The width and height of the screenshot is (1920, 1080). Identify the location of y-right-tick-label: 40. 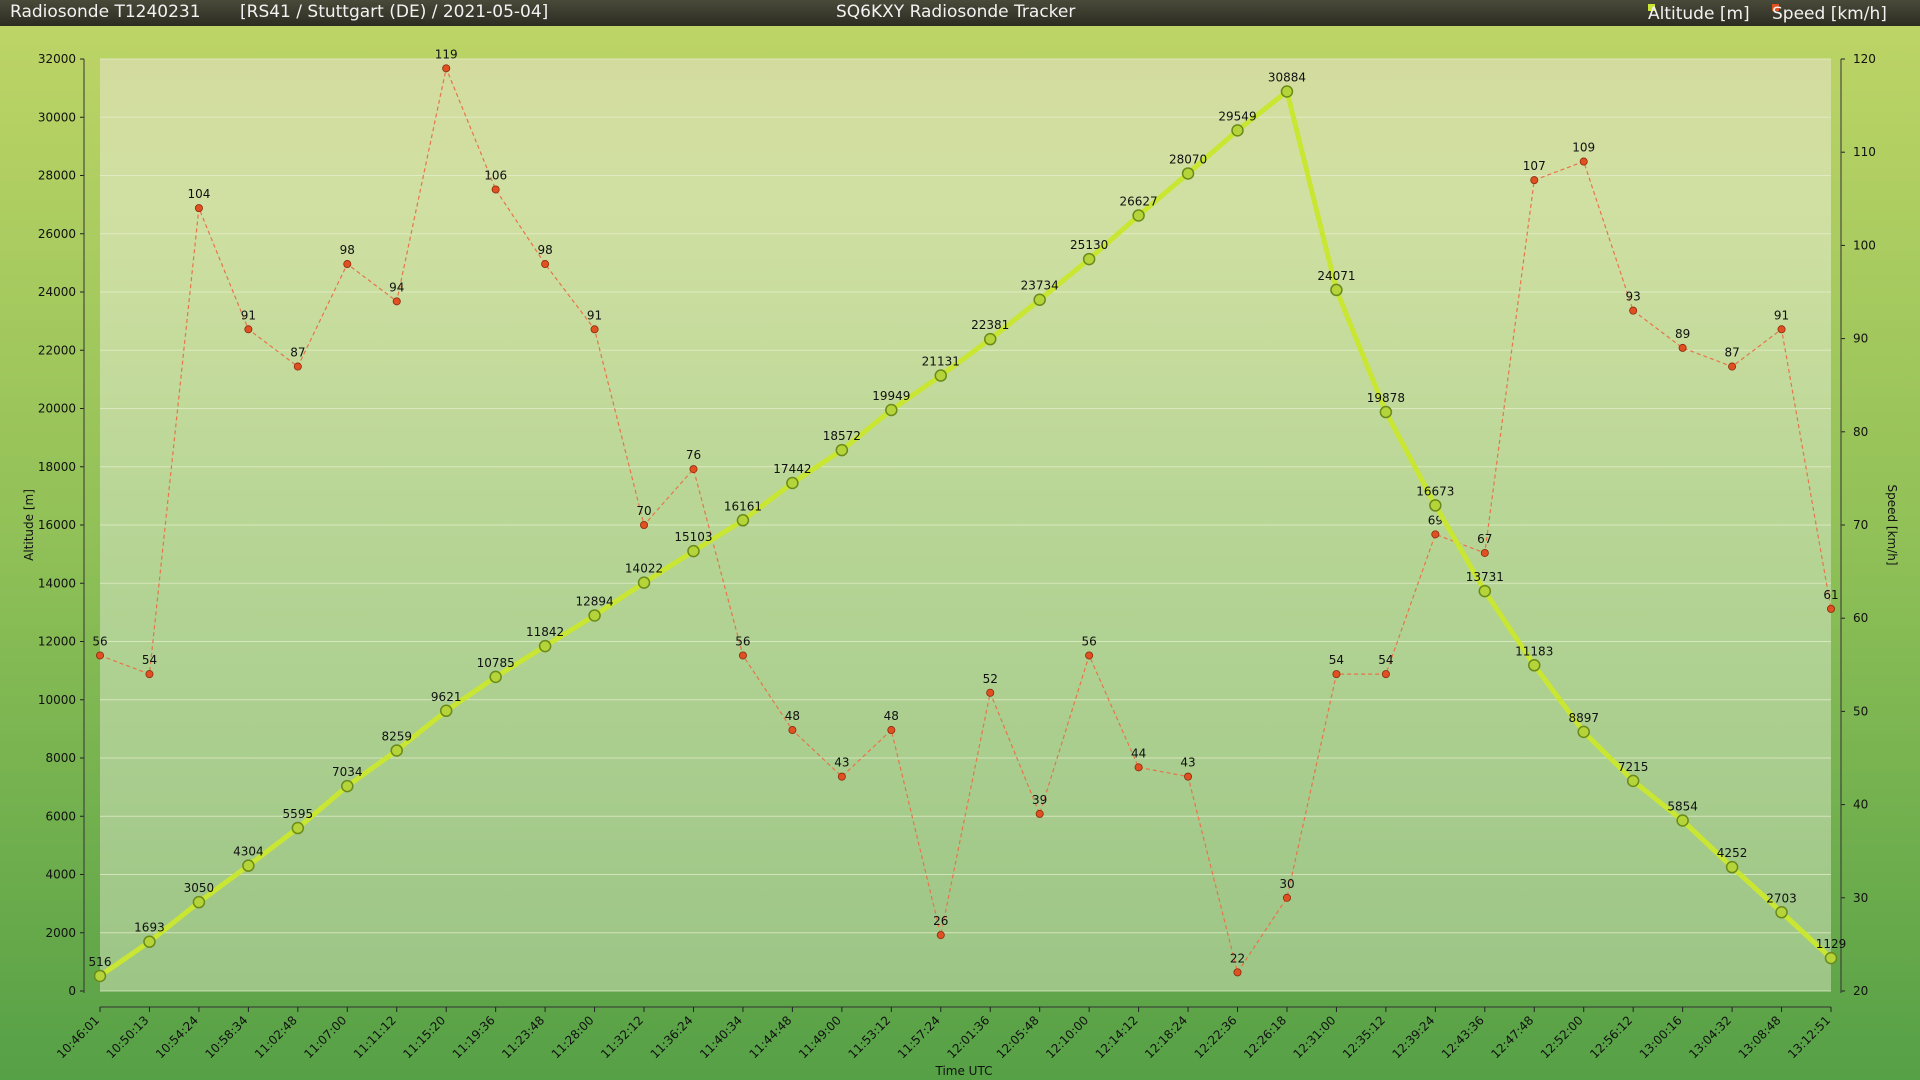
(1860, 805).